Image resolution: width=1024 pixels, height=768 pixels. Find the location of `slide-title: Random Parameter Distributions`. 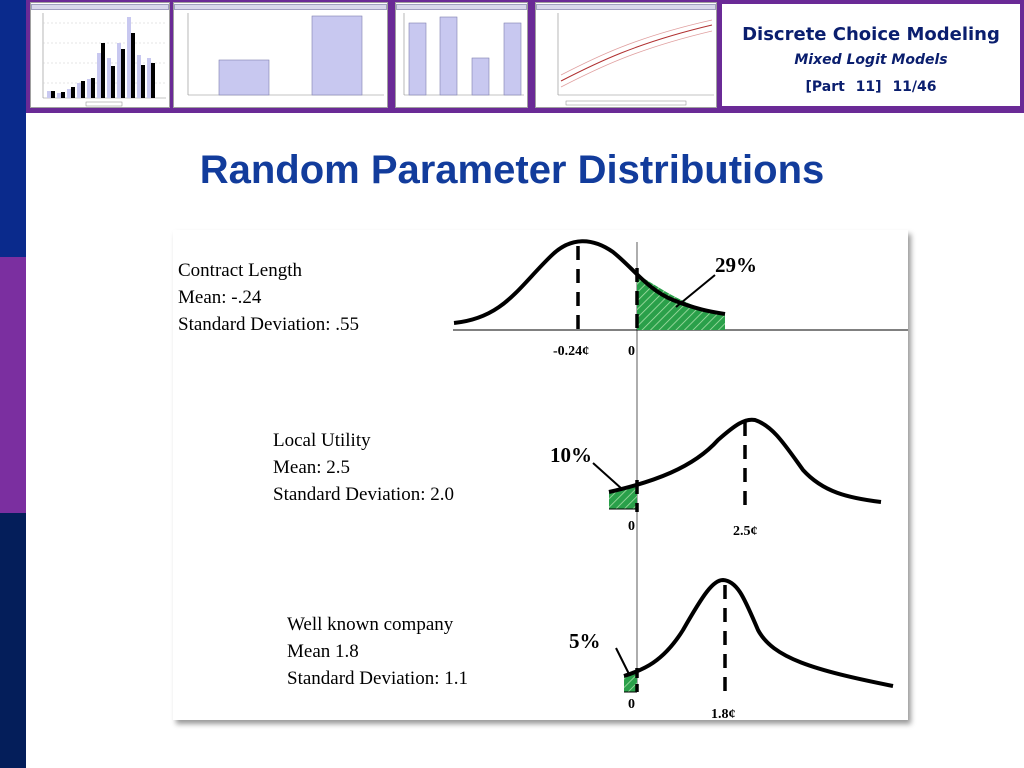

slide-title: Random Parameter Distributions is located at coordinates (512, 170).